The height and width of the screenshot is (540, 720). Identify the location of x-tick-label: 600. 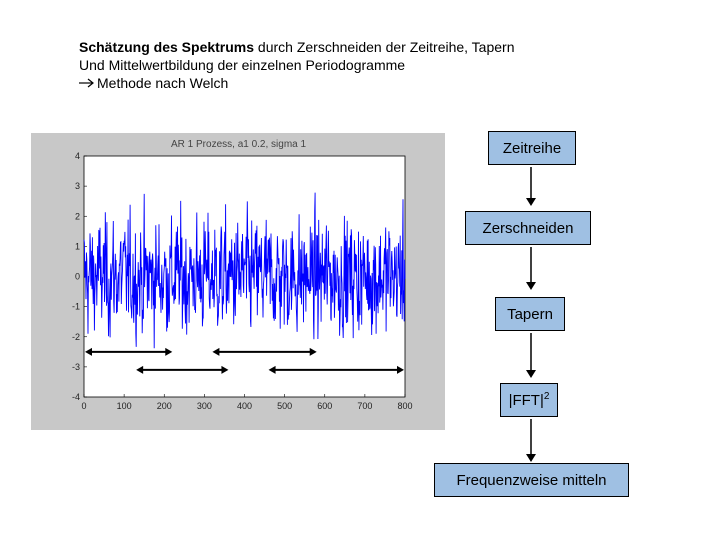
(324, 406).